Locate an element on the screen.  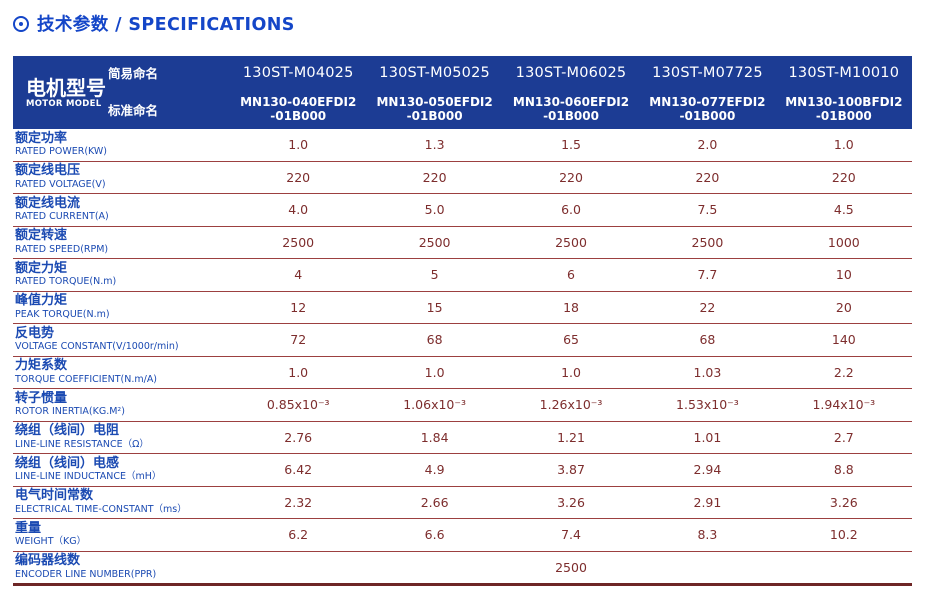
row-label: 额定线电流 RATED CURRENT(A) is located at coordinates (121, 210).